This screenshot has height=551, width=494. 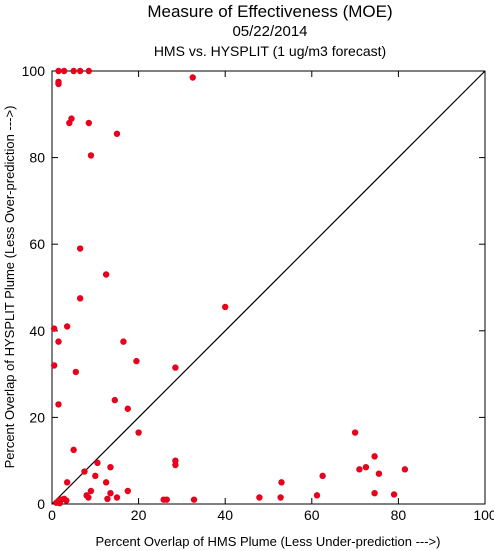 What do you see at coordinates (225, 515) in the screenshot?
I see `x-tick-label: 40` at bounding box center [225, 515].